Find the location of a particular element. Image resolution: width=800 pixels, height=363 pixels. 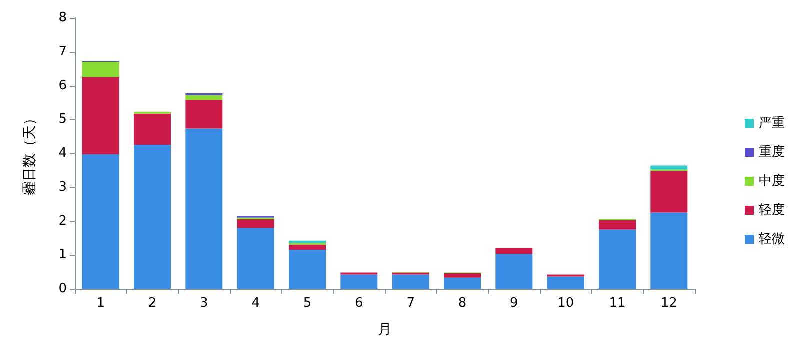

x-tick-label: 6 is located at coordinates (359, 303).